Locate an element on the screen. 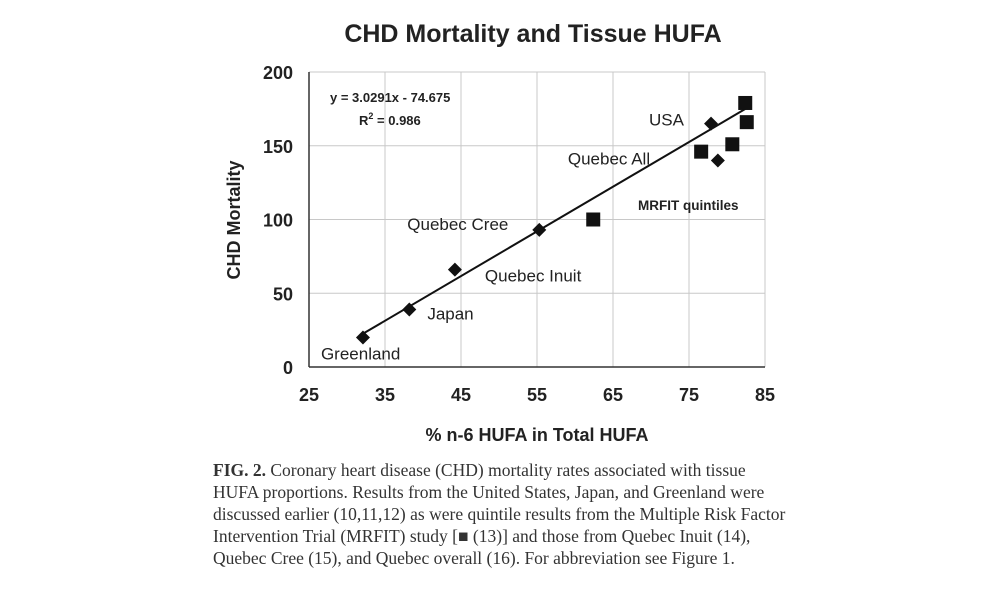 The image size is (1000, 612). x-tick-label: 65 is located at coordinates (613, 395).